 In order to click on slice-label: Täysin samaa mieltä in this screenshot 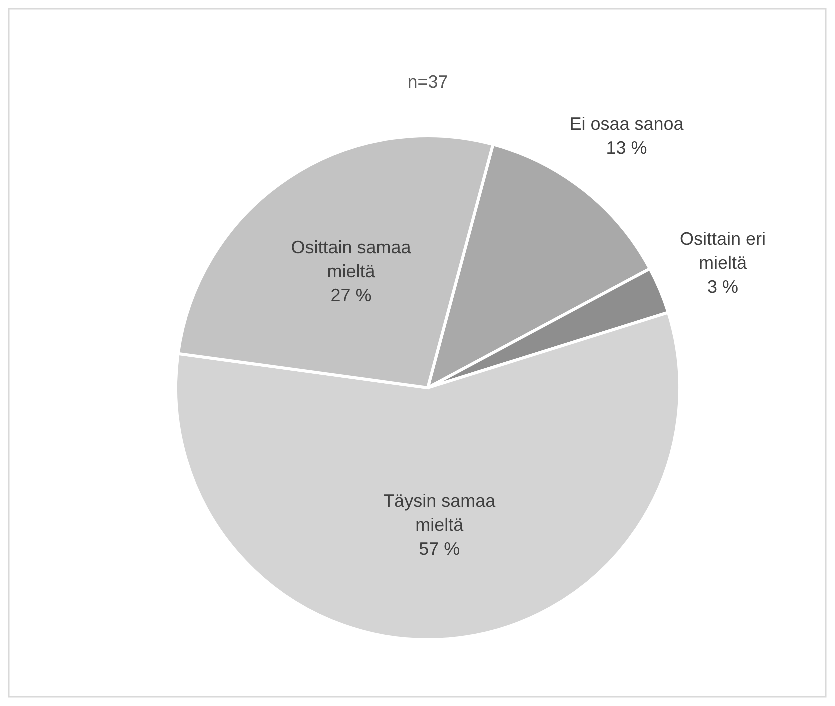, I will do `click(440, 512)`.